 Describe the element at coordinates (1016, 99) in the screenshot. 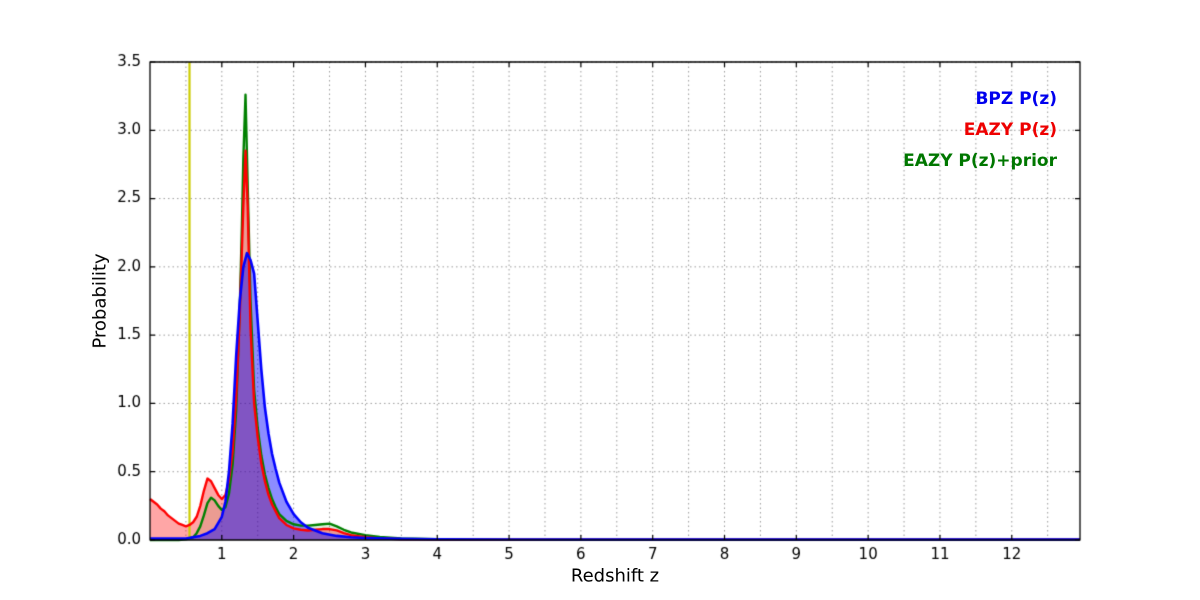

I see `legend-entry-bpz: BPZ P(z)` at that location.